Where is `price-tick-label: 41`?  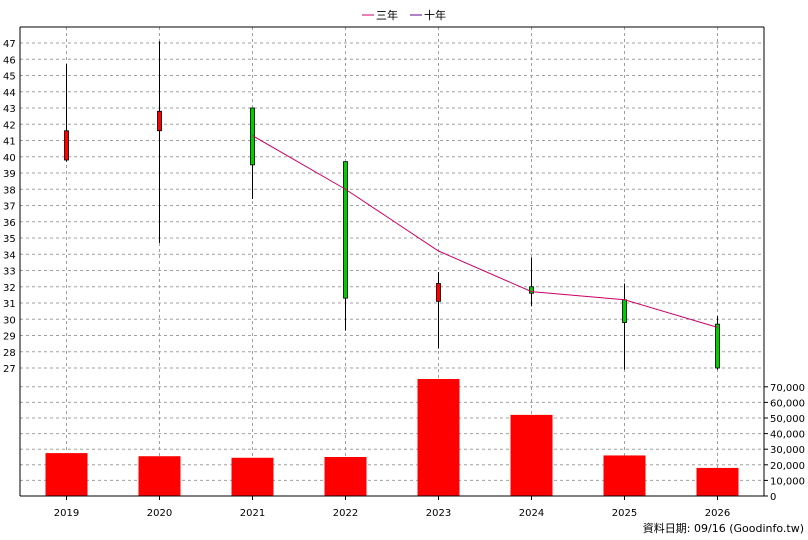
price-tick-label: 41 is located at coordinates (9, 142).